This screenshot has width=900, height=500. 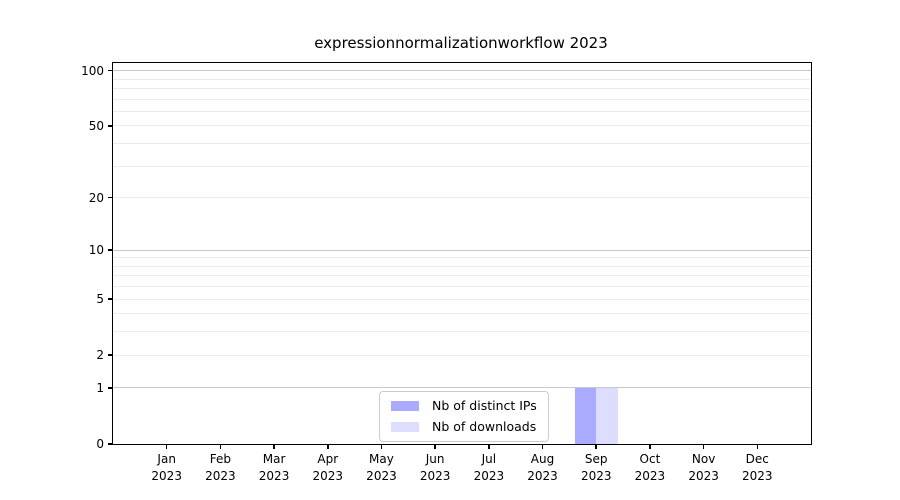 What do you see at coordinates (96, 250) in the screenshot?
I see `y-tick-label: 10` at bounding box center [96, 250].